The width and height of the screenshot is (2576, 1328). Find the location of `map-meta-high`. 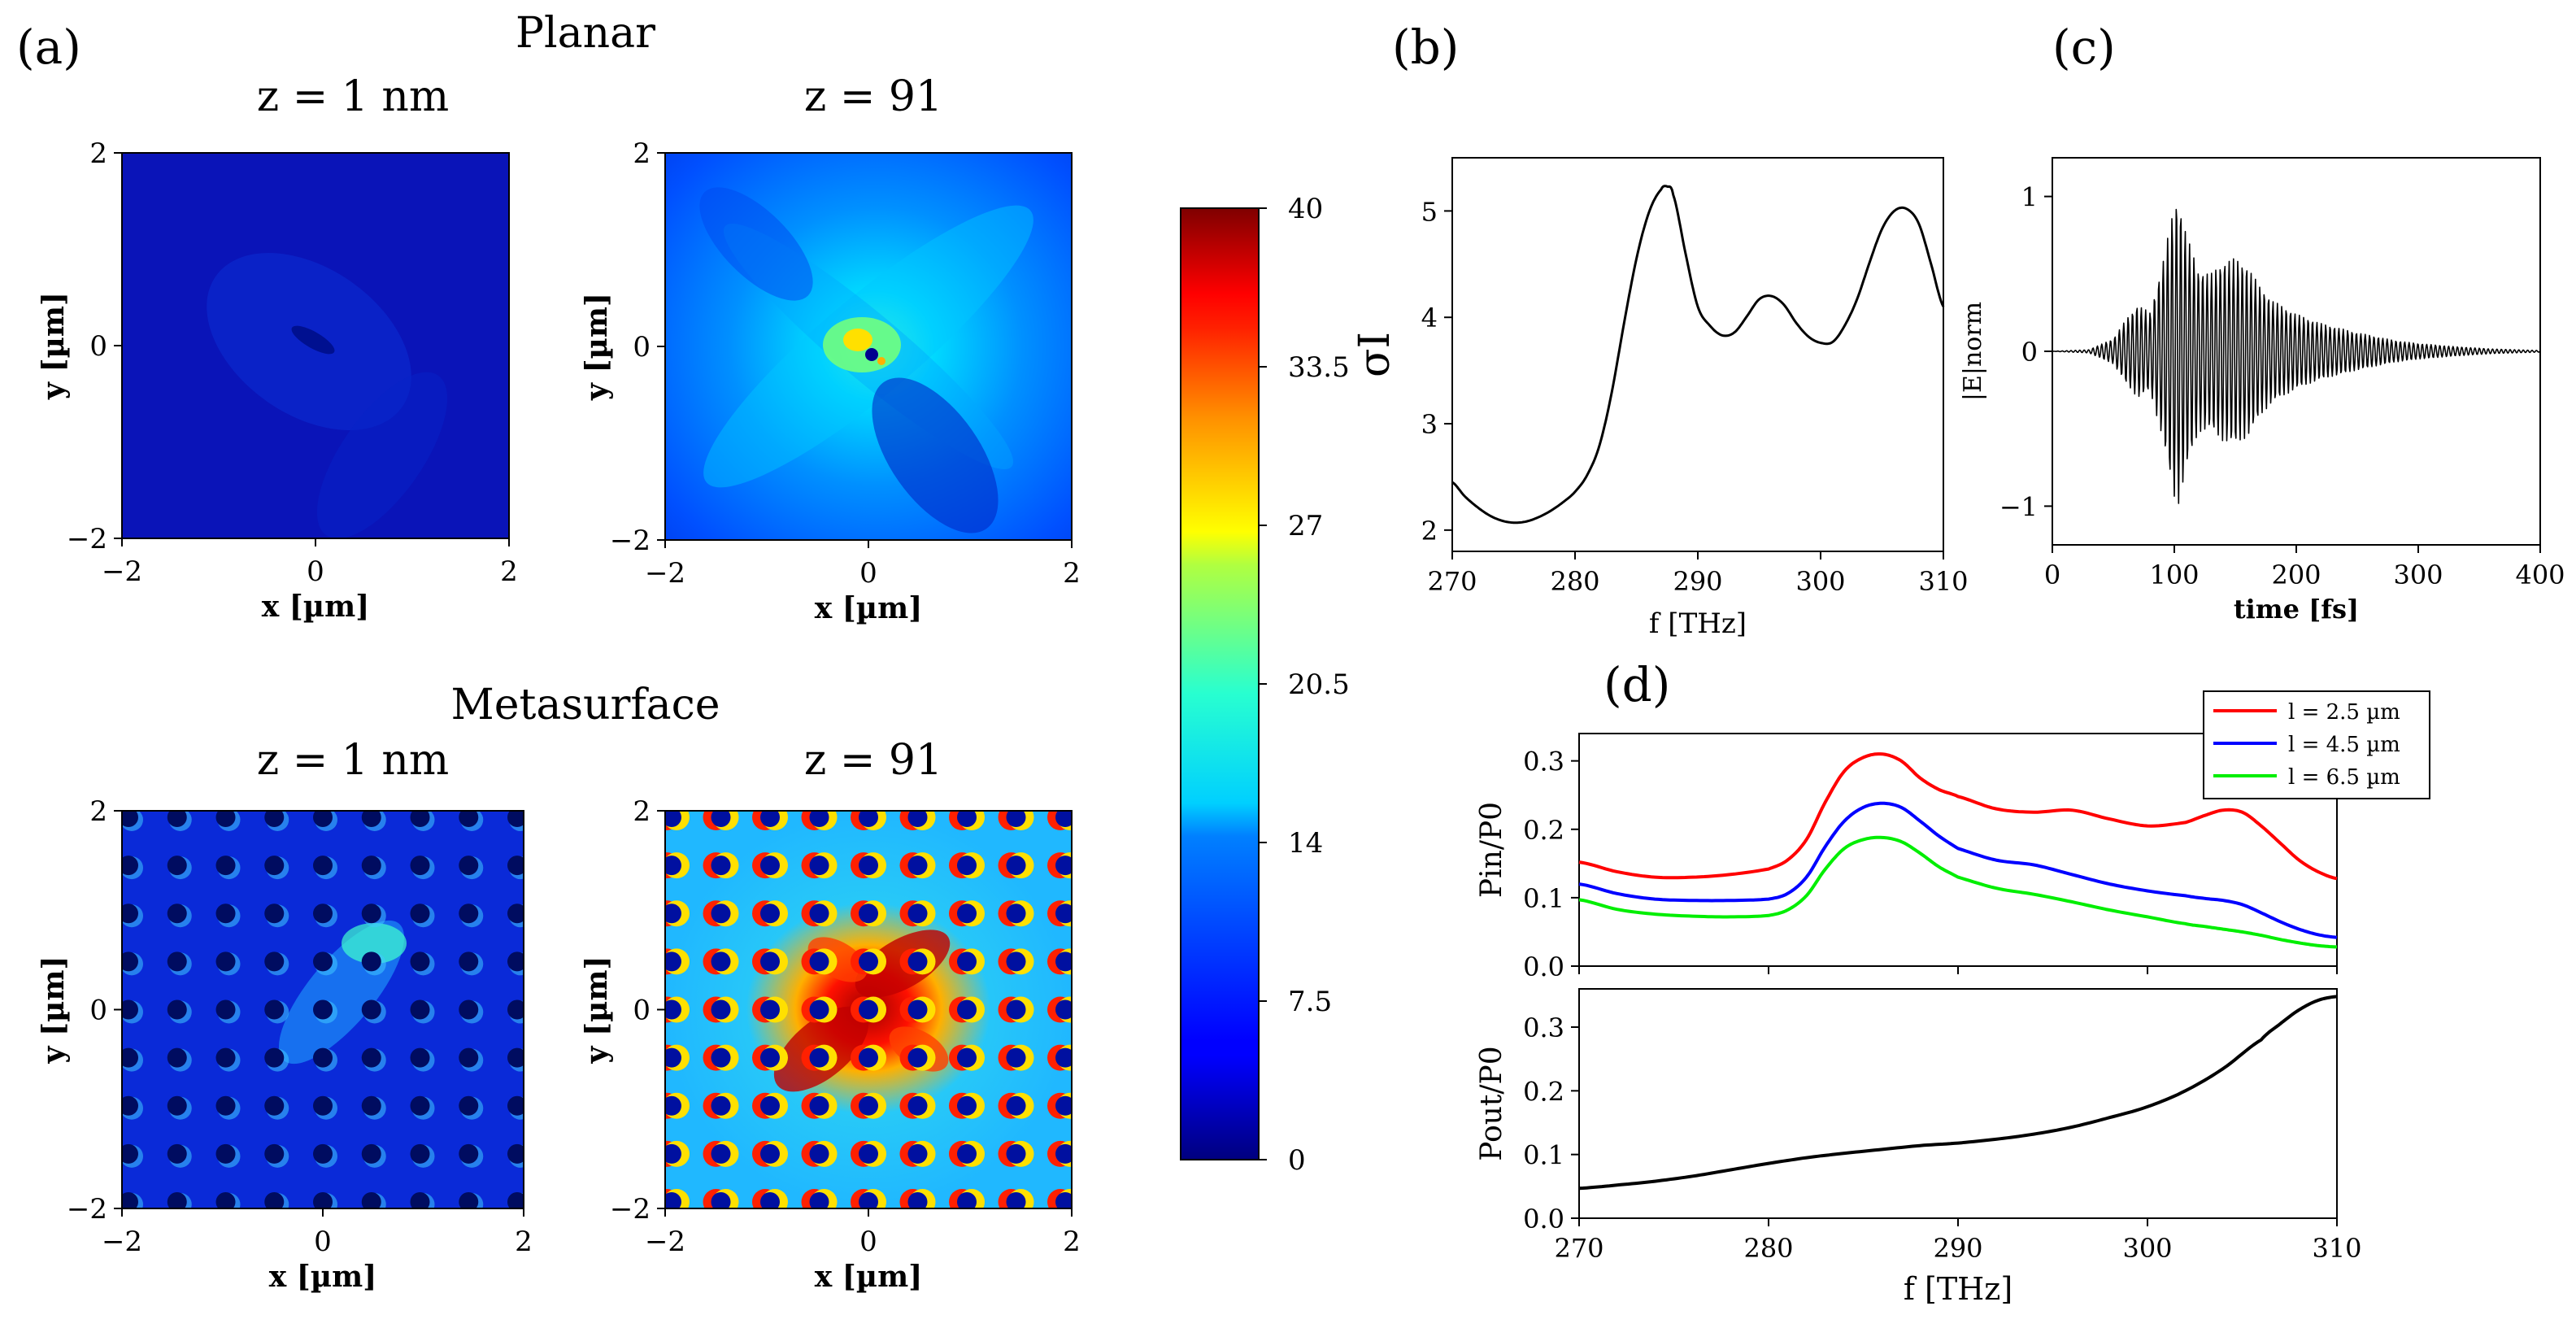

map-meta-high is located at coordinates (869, 1010).